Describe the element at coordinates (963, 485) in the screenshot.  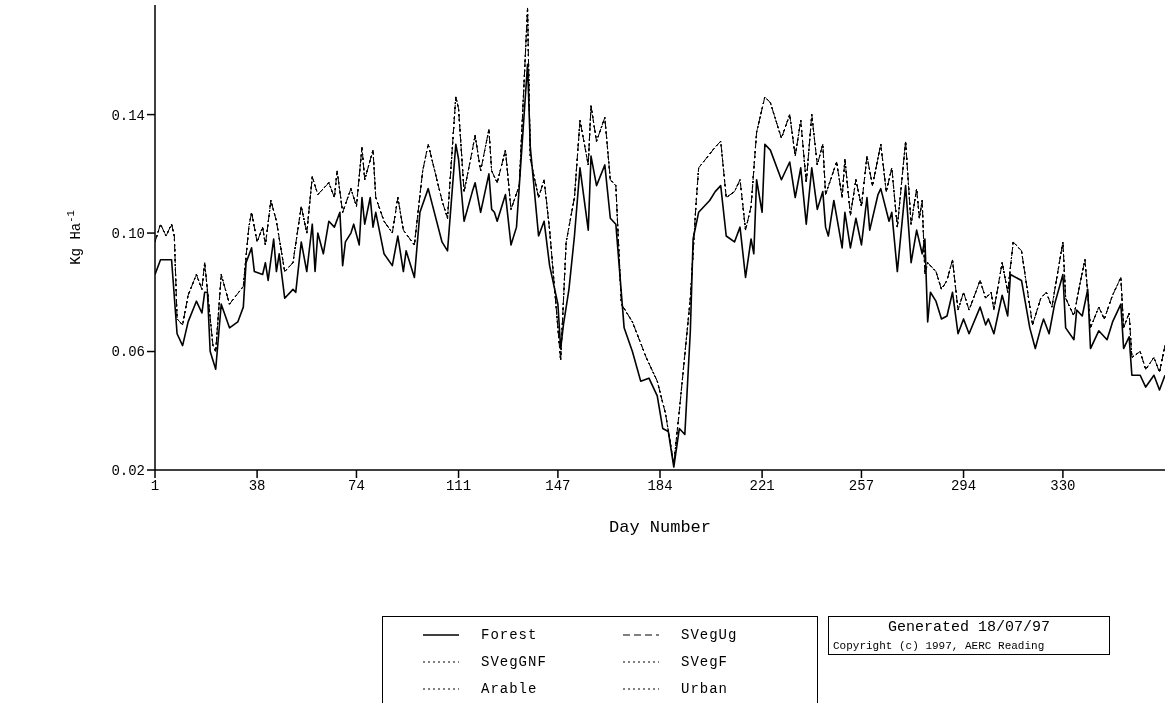
I see `x-tick-label: 294` at that location.